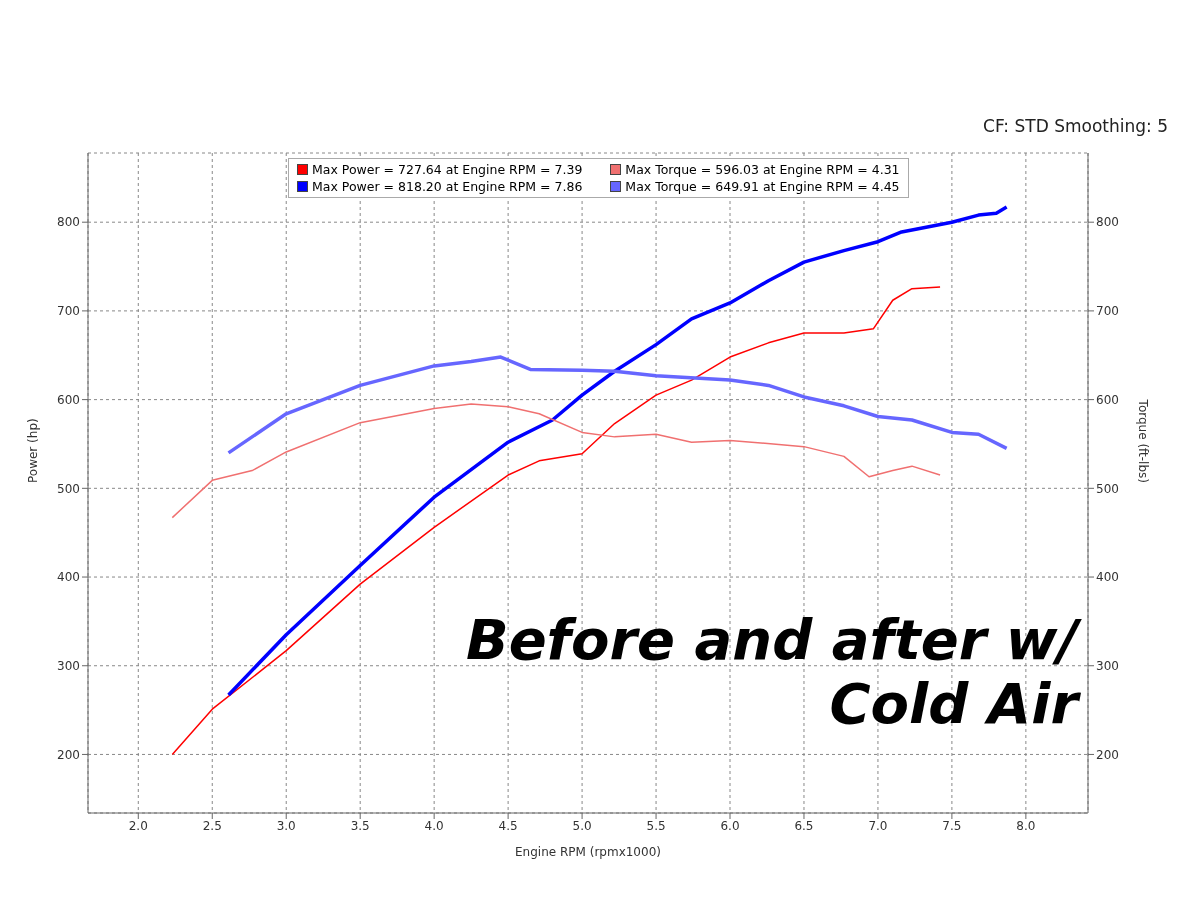 This screenshot has width=1200, height=915. Describe the element at coordinates (68, 222) in the screenshot. I see `y-tick-label: 800` at that location.